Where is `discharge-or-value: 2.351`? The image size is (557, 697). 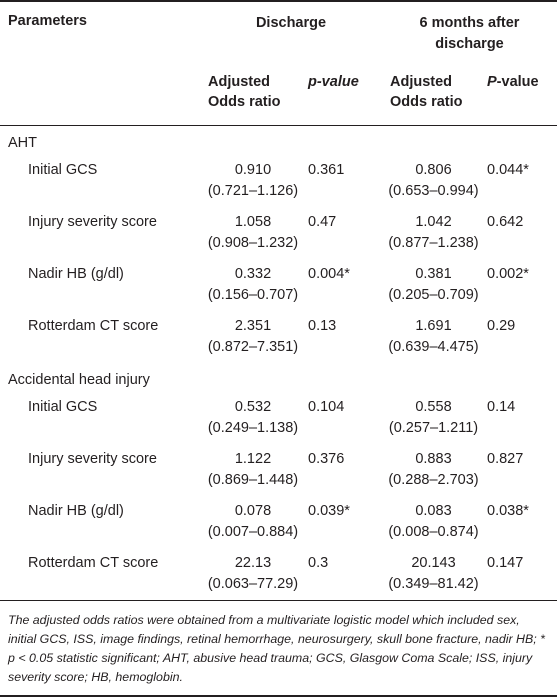
discharge-or-value: 2.351 is located at coordinates (253, 325).